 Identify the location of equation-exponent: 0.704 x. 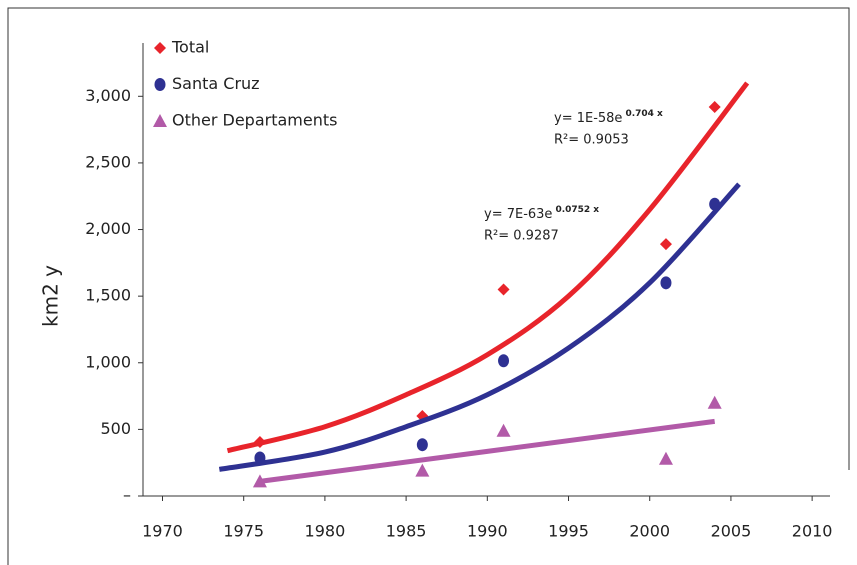
(644, 114).